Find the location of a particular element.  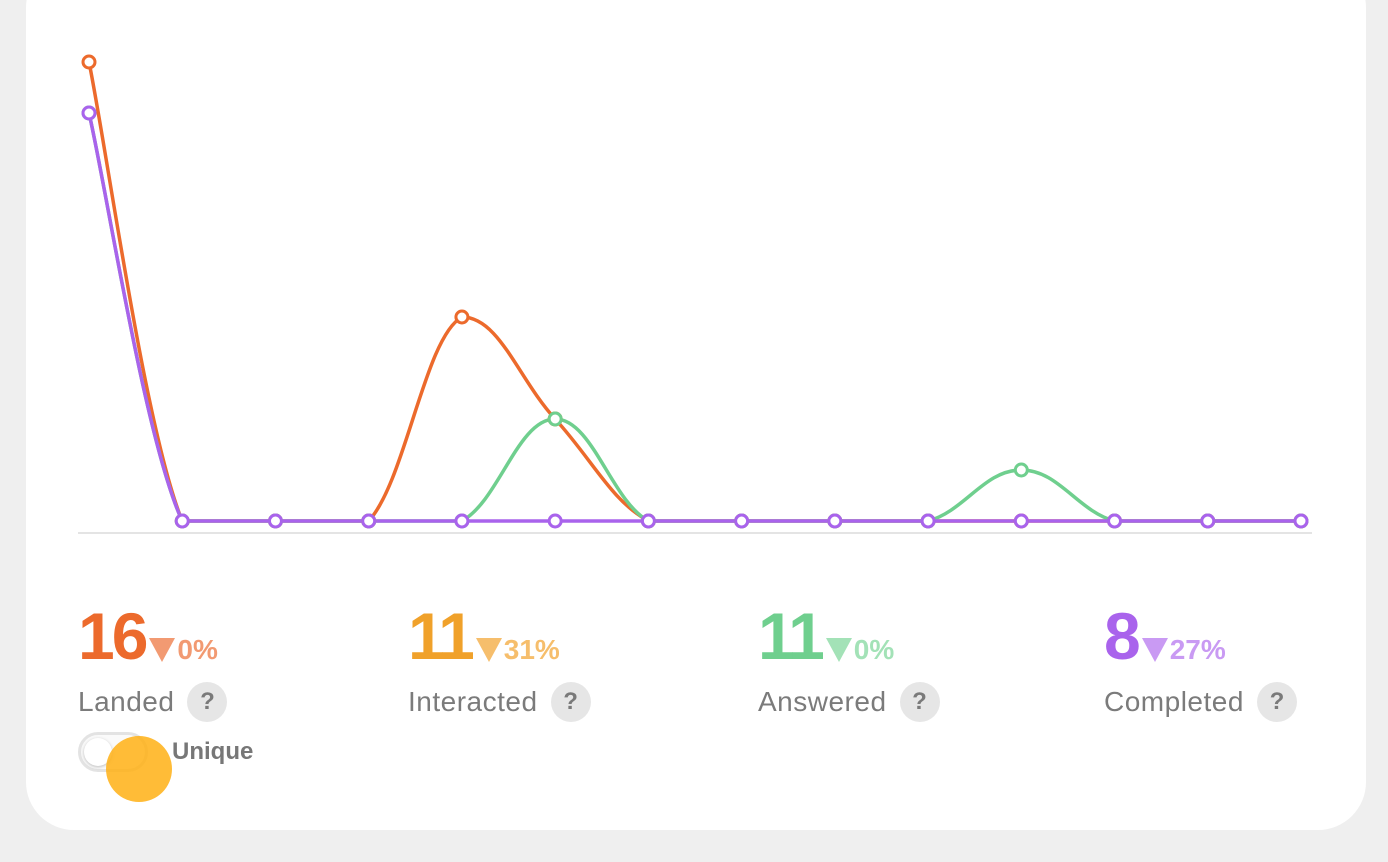

unique-toggle-label: Unique is located at coordinates (213, 751).